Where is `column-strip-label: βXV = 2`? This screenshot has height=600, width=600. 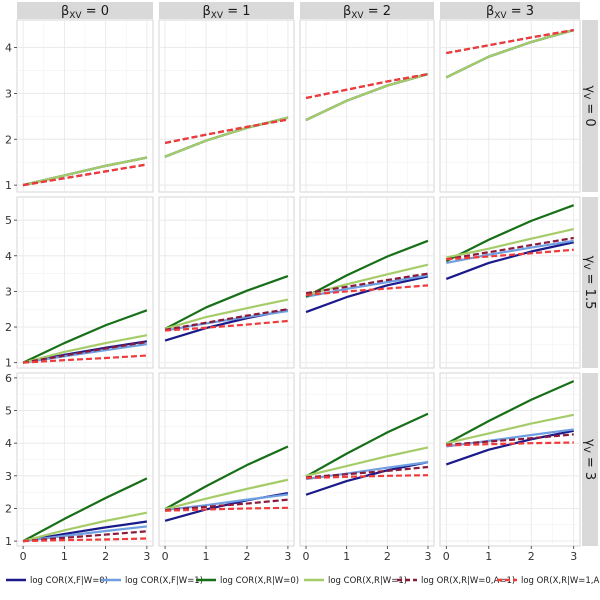 column-strip-label: βXV = 2 is located at coordinates (367, 12).